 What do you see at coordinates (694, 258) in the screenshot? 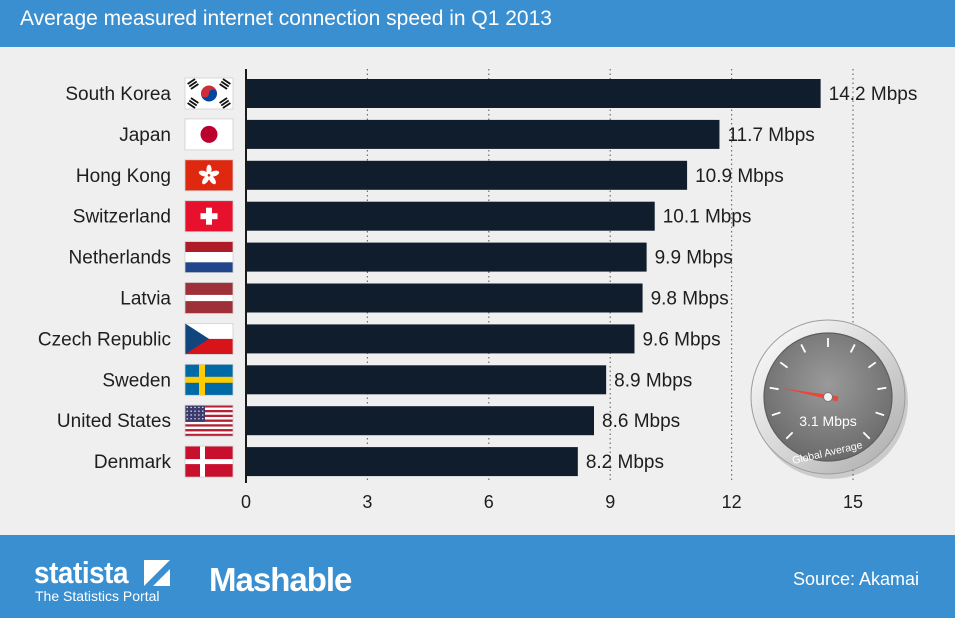
I see `data-label: 9.9 Mbps` at bounding box center [694, 258].